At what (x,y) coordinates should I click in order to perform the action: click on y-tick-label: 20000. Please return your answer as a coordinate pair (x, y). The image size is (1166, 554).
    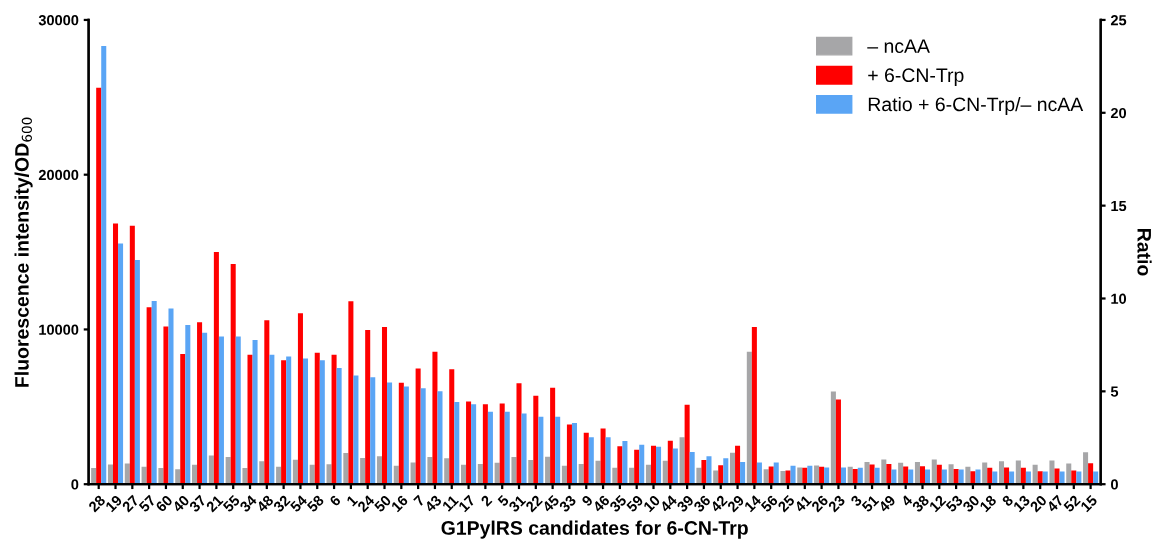
    Looking at the image, I should click on (58, 175).